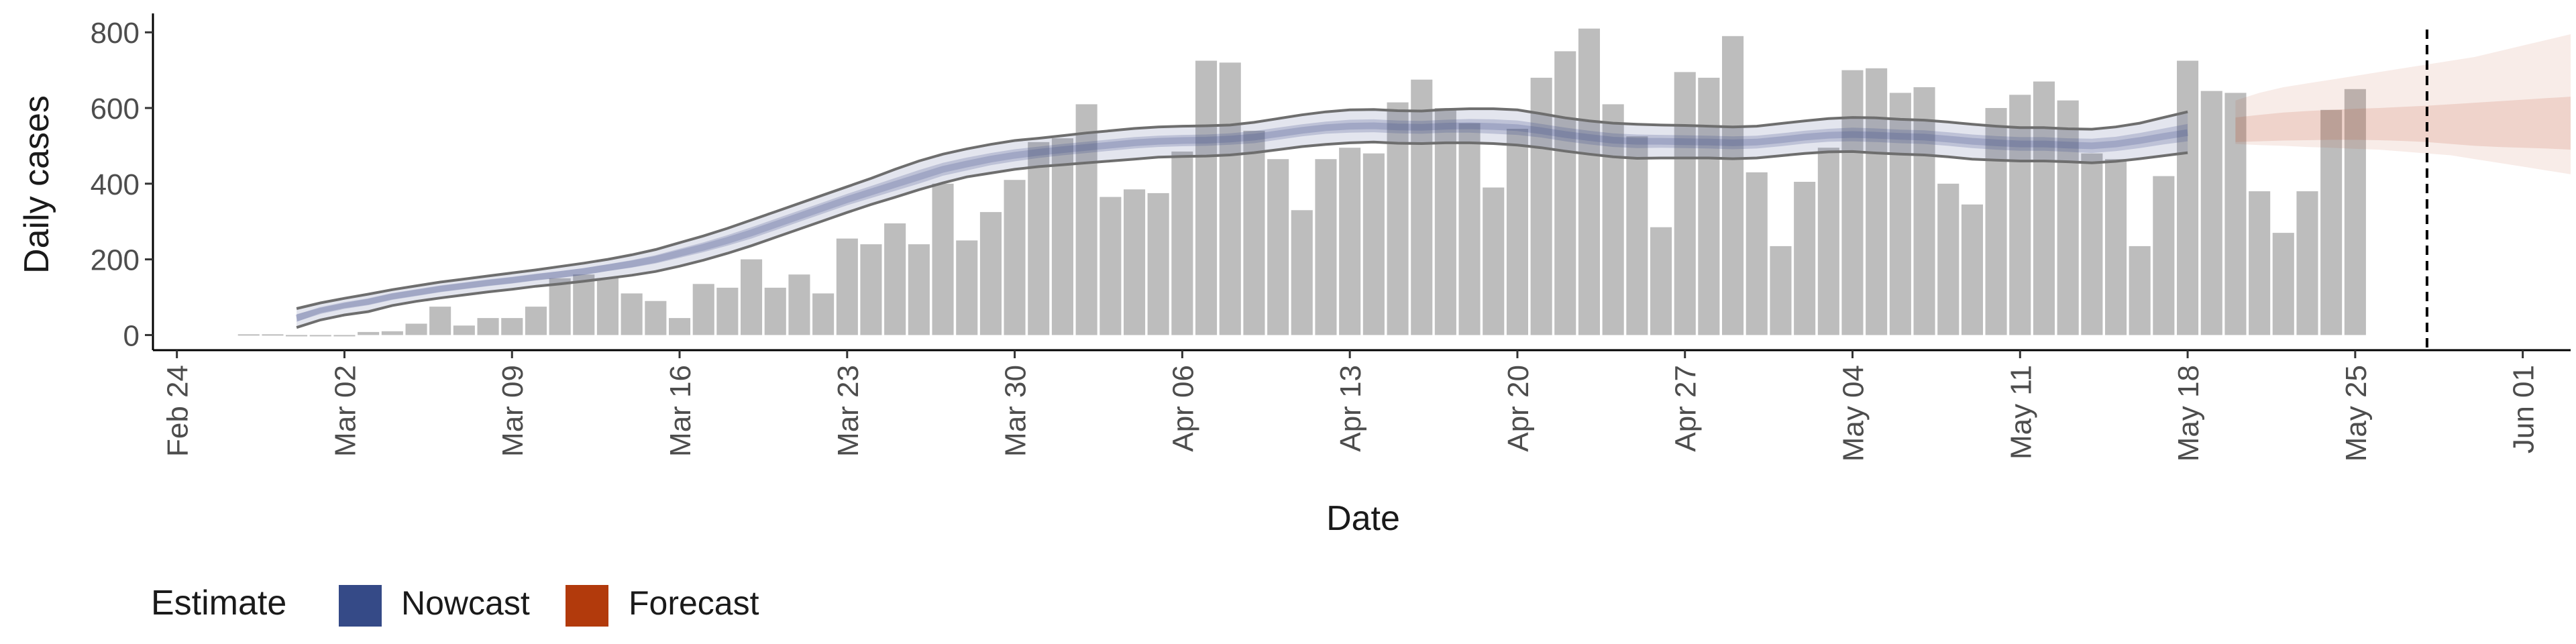  What do you see at coordinates (115, 184) in the screenshot?
I see `y-tick-label: 400` at bounding box center [115, 184].